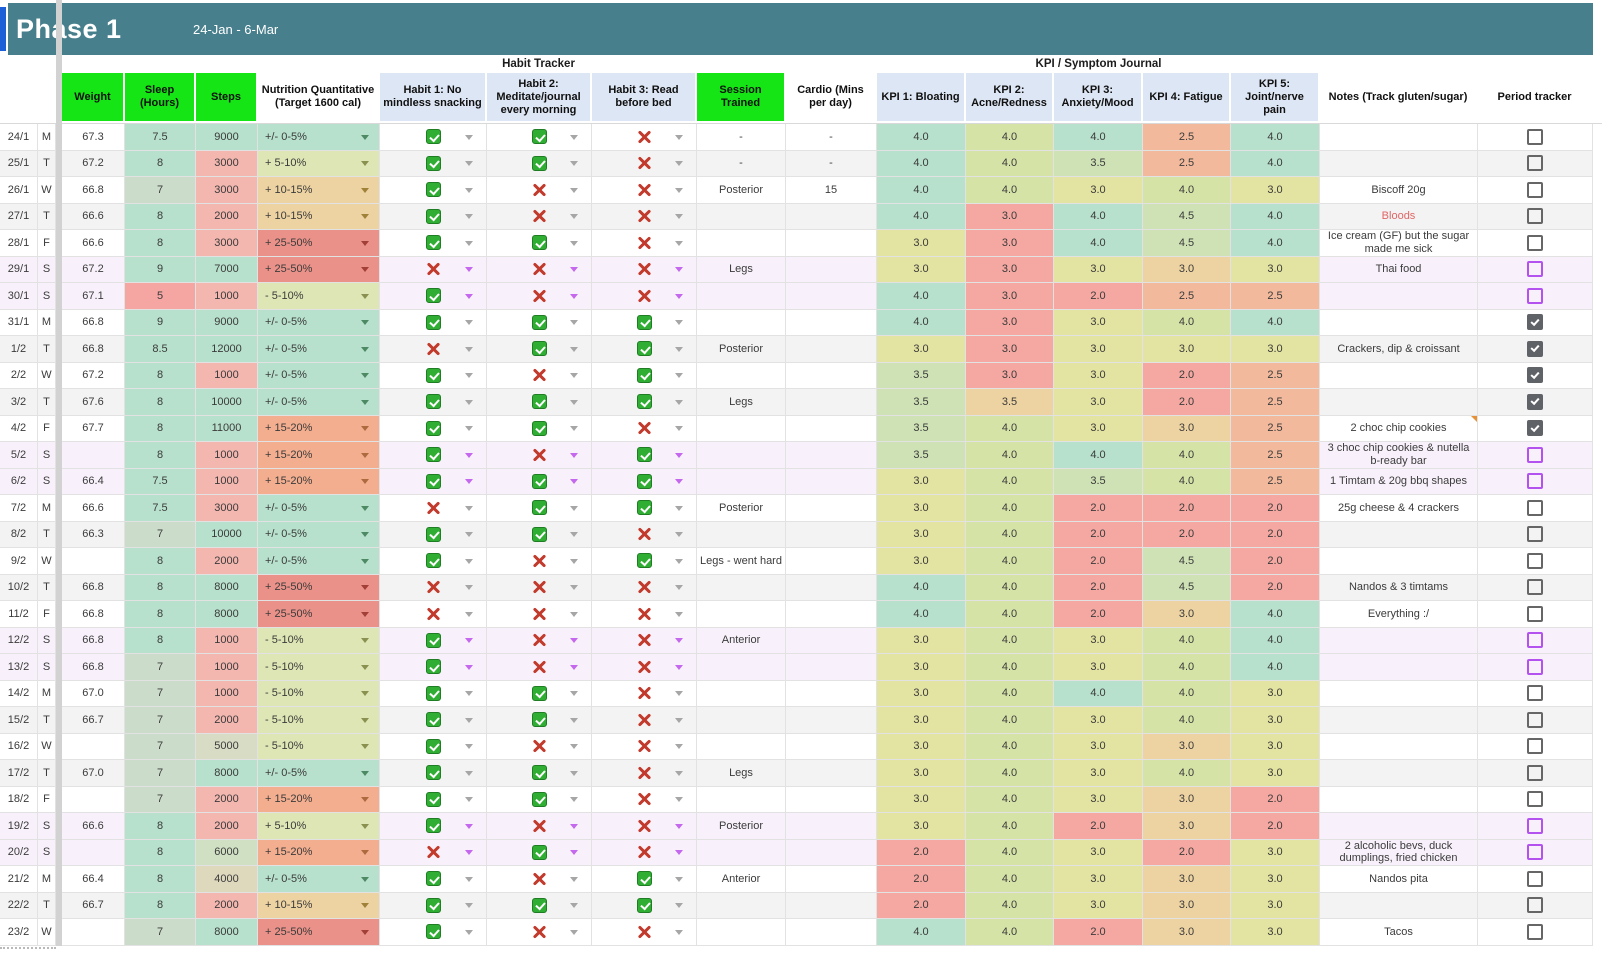  What do you see at coordinates (93, 879) in the screenshot?
I see `weight-cell: 66.4` at bounding box center [93, 879].